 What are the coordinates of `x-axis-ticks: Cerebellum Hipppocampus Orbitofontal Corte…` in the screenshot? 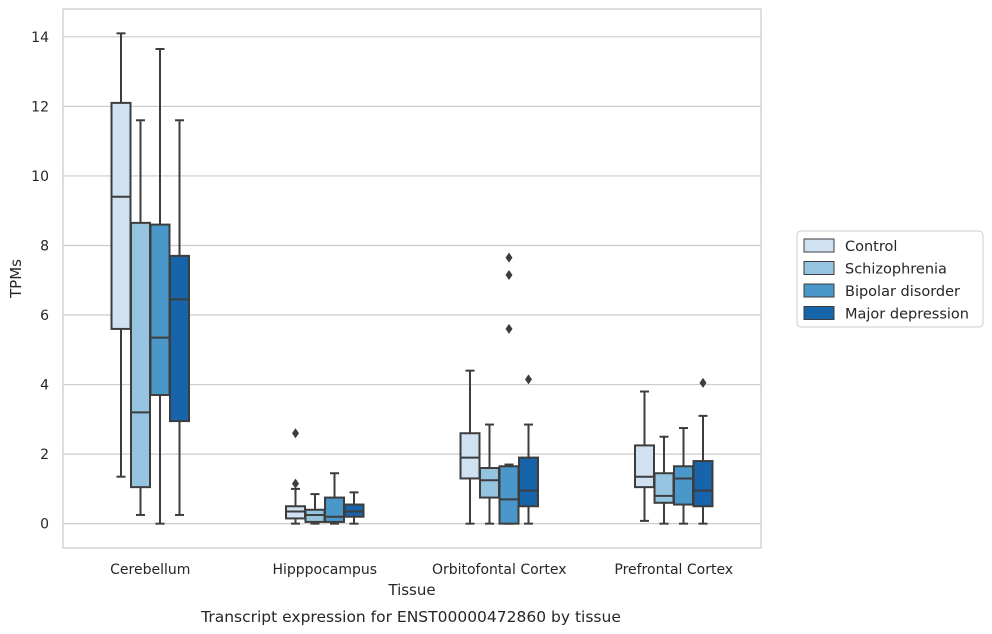 It's located at (421, 570).